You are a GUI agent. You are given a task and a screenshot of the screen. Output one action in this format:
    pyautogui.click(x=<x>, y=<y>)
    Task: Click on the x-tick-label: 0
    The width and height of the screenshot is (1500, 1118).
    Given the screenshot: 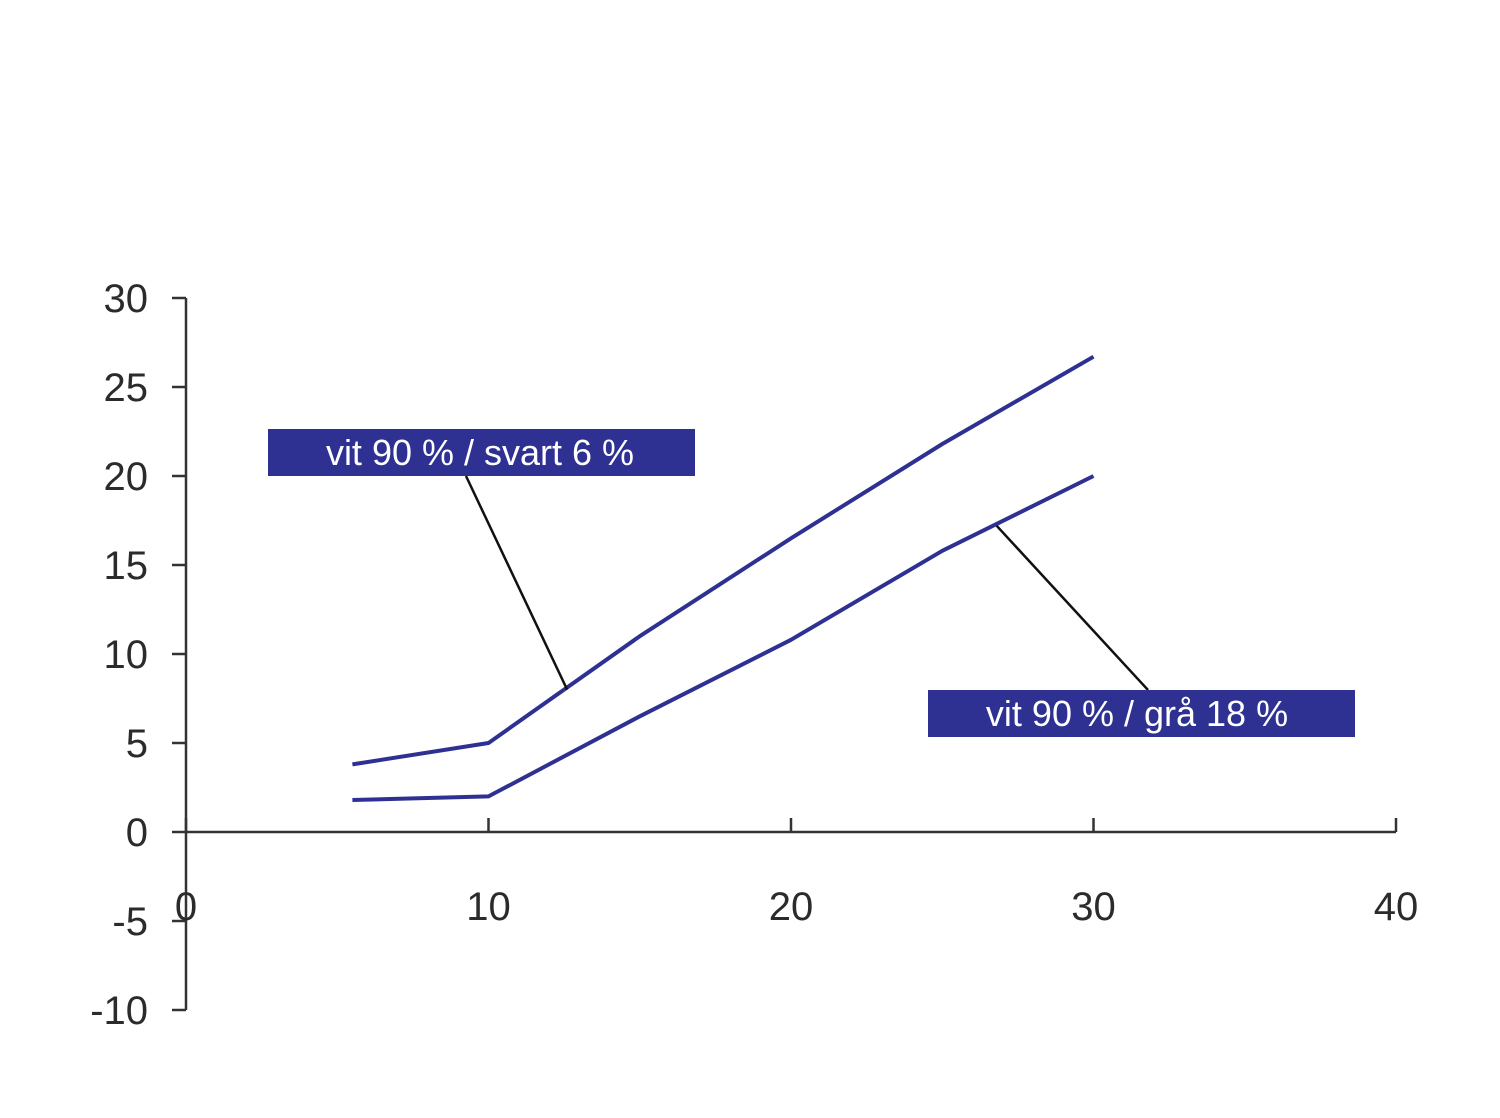 What is the action you would take?
    pyautogui.click(x=186, y=907)
    